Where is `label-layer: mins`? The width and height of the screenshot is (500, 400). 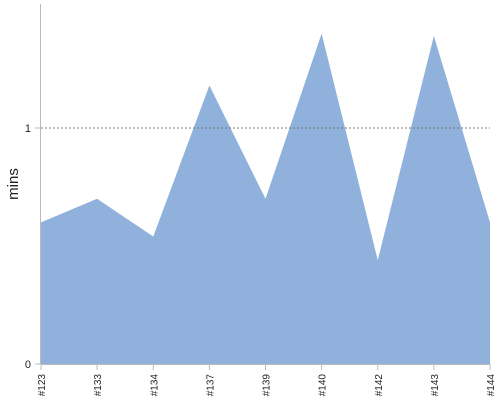
label-layer: mins is located at coordinates (13, 184).